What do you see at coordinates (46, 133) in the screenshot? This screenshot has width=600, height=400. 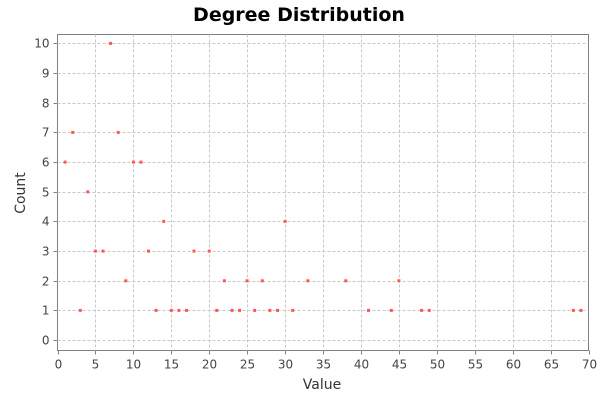 I see `y-tick-label: 7` at bounding box center [46, 133].